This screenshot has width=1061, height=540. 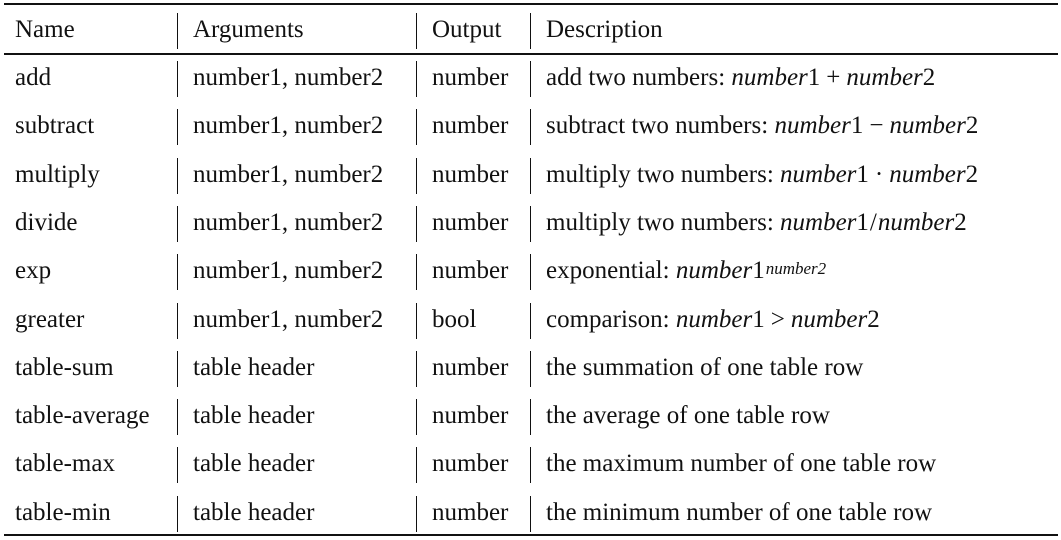 I want to click on math-expression: number1− number2, so click(x=876, y=125).